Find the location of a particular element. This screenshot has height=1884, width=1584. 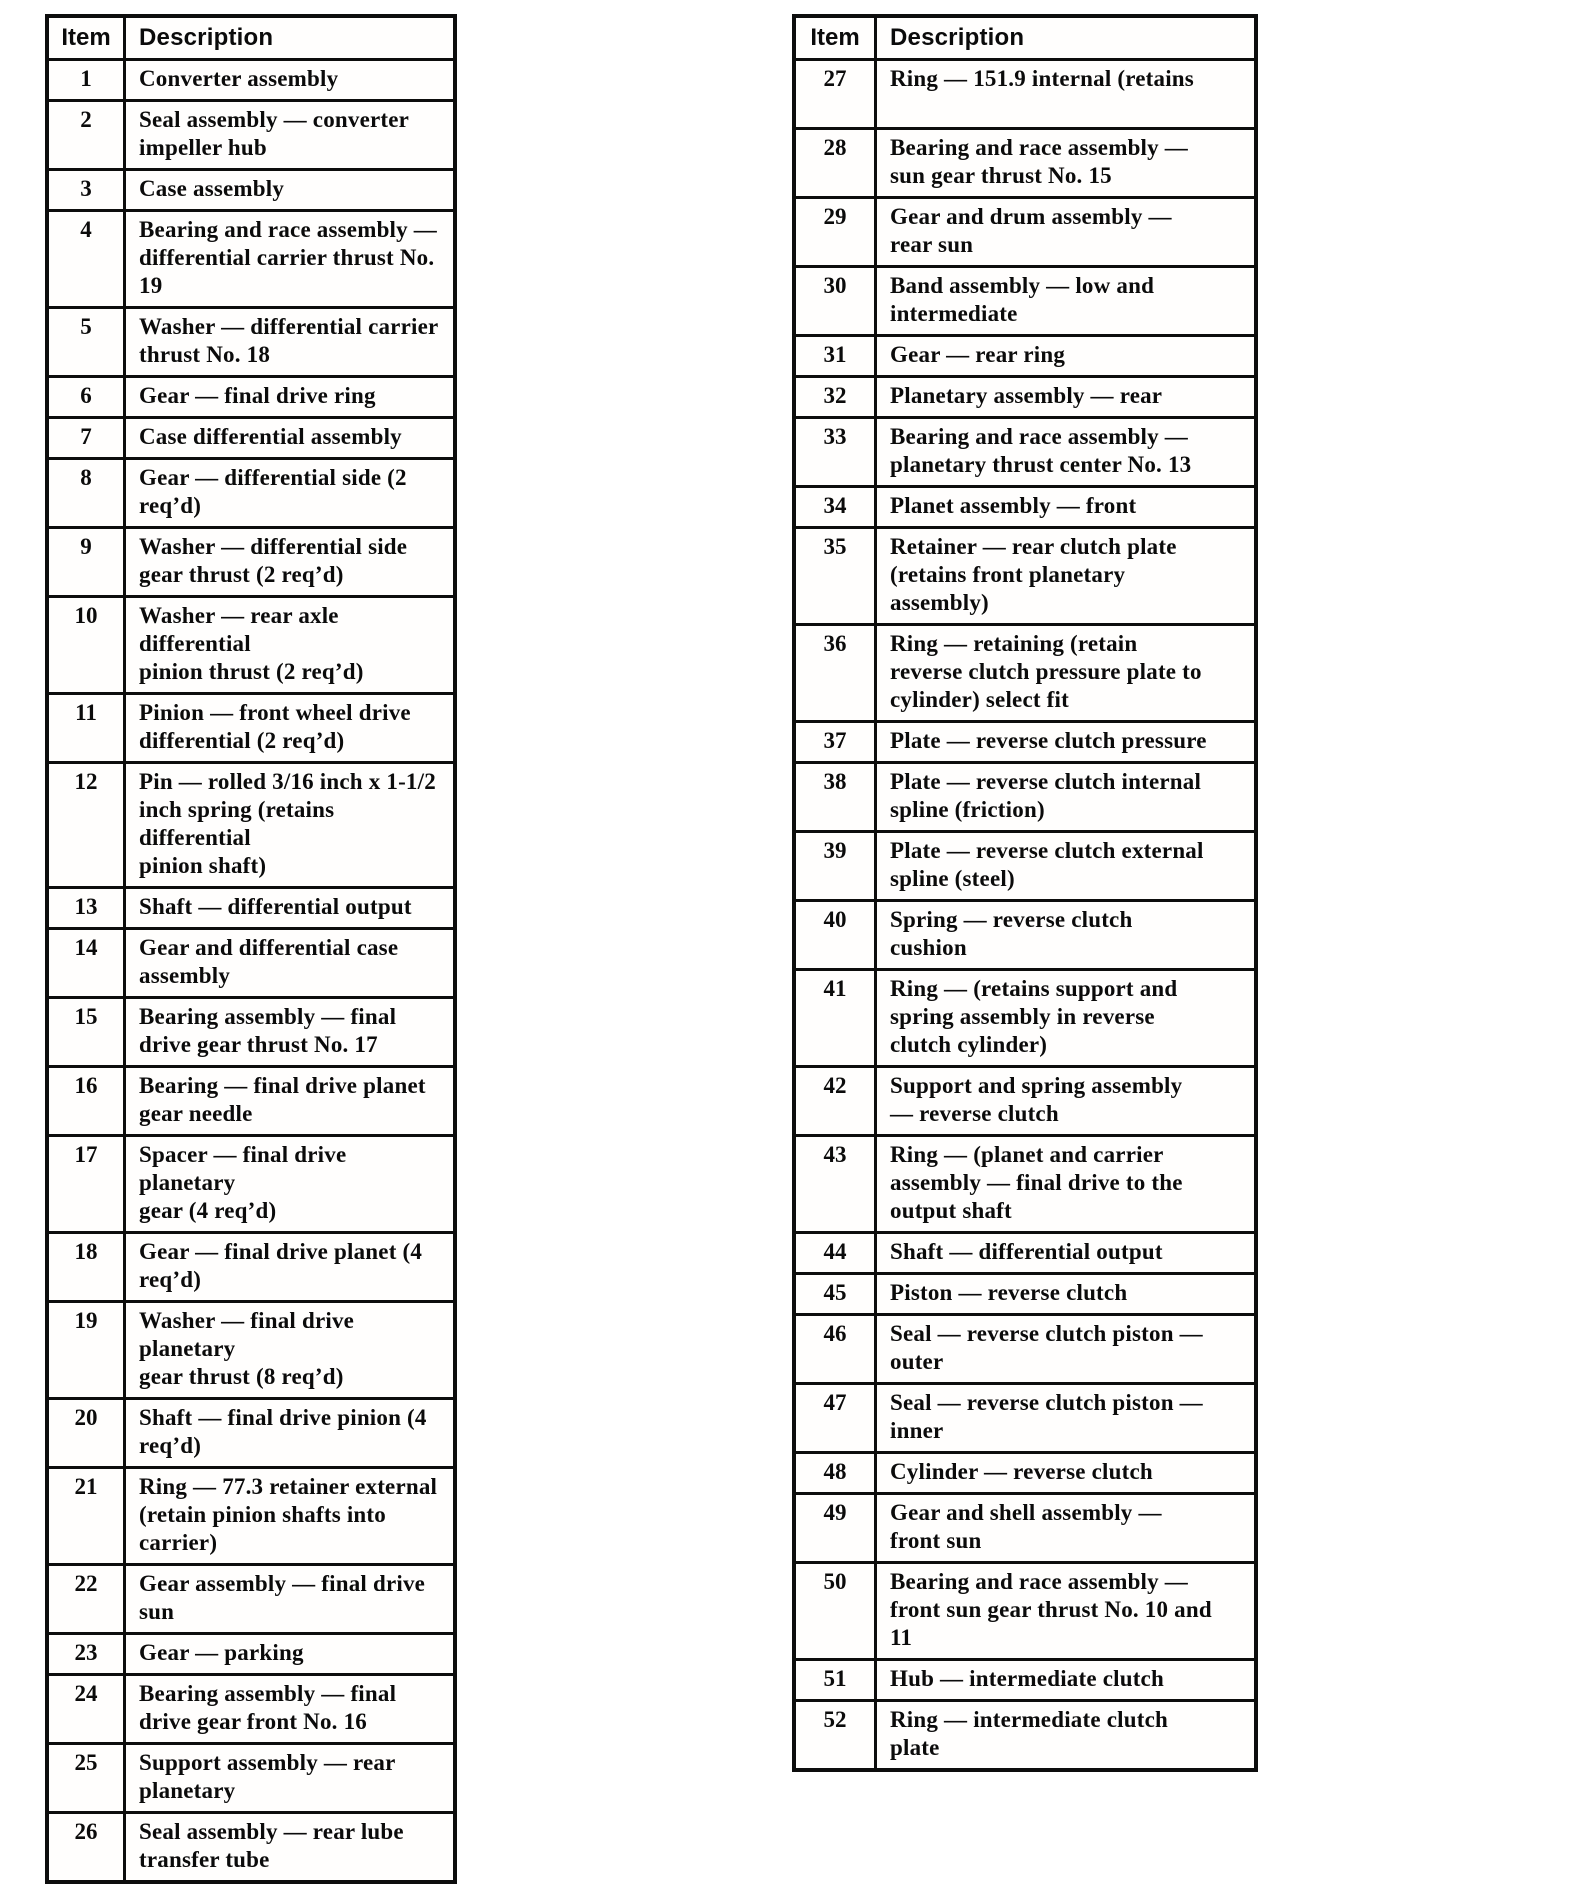

item-number-cell: 28 is located at coordinates (836, 163).